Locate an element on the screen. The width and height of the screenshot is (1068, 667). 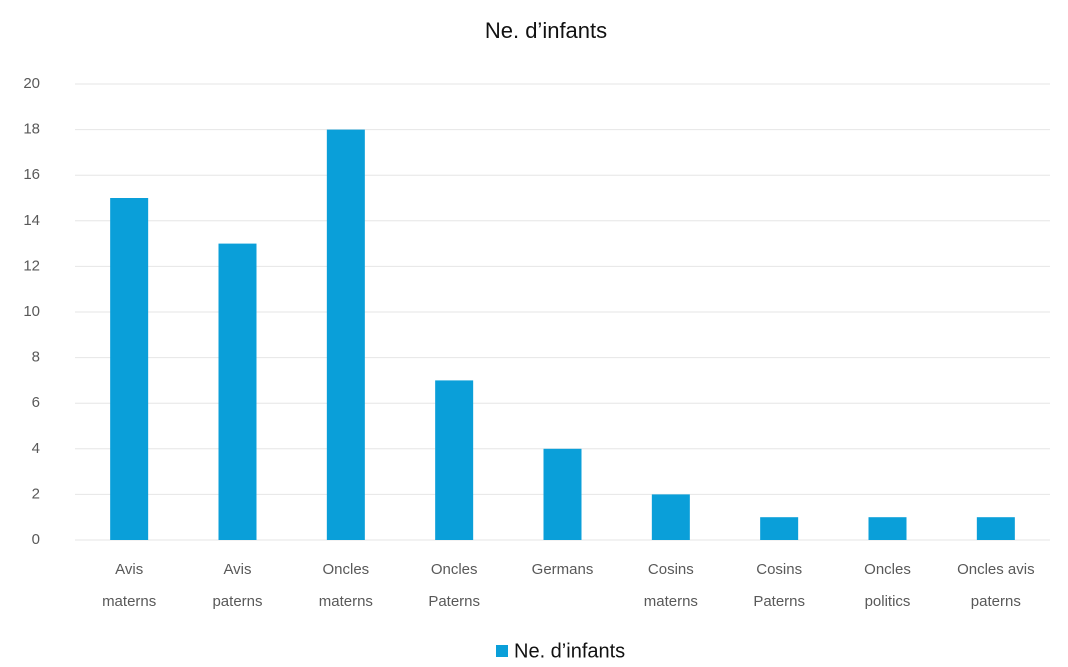
x-tick-label-line: Germans is located at coordinates (563, 569).